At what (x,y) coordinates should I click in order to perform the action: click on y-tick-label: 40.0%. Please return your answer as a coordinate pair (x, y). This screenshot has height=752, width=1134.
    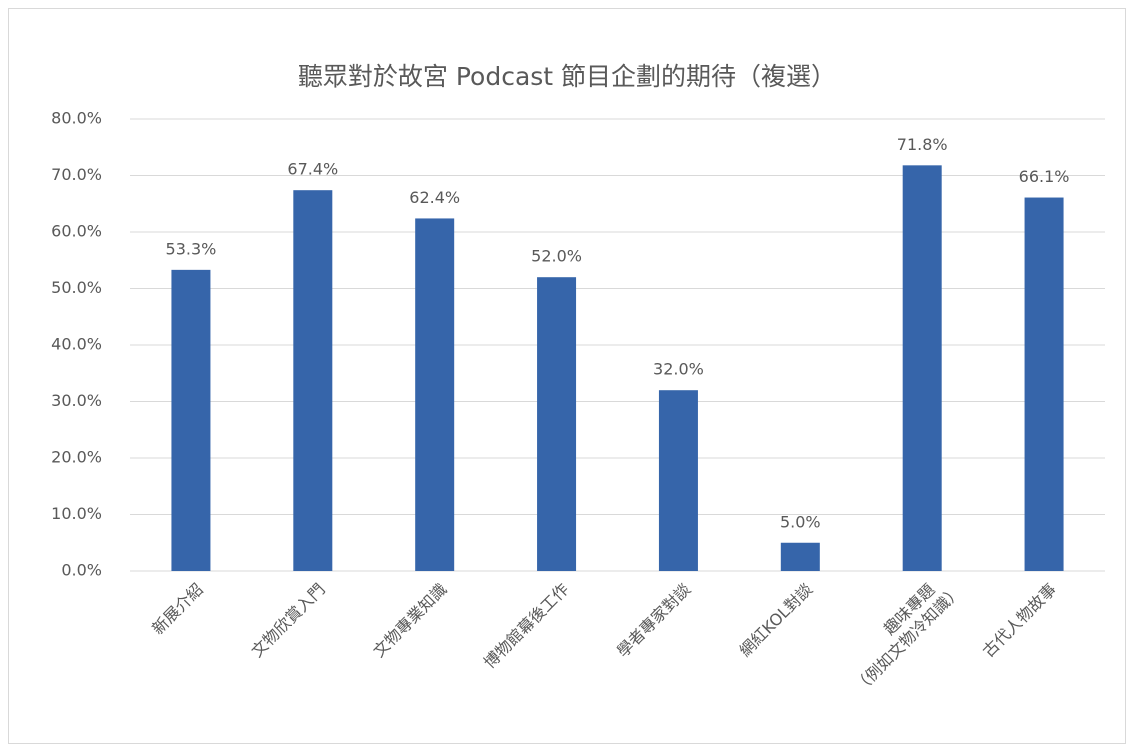
    Looking at the image, I should click on (76, 344).